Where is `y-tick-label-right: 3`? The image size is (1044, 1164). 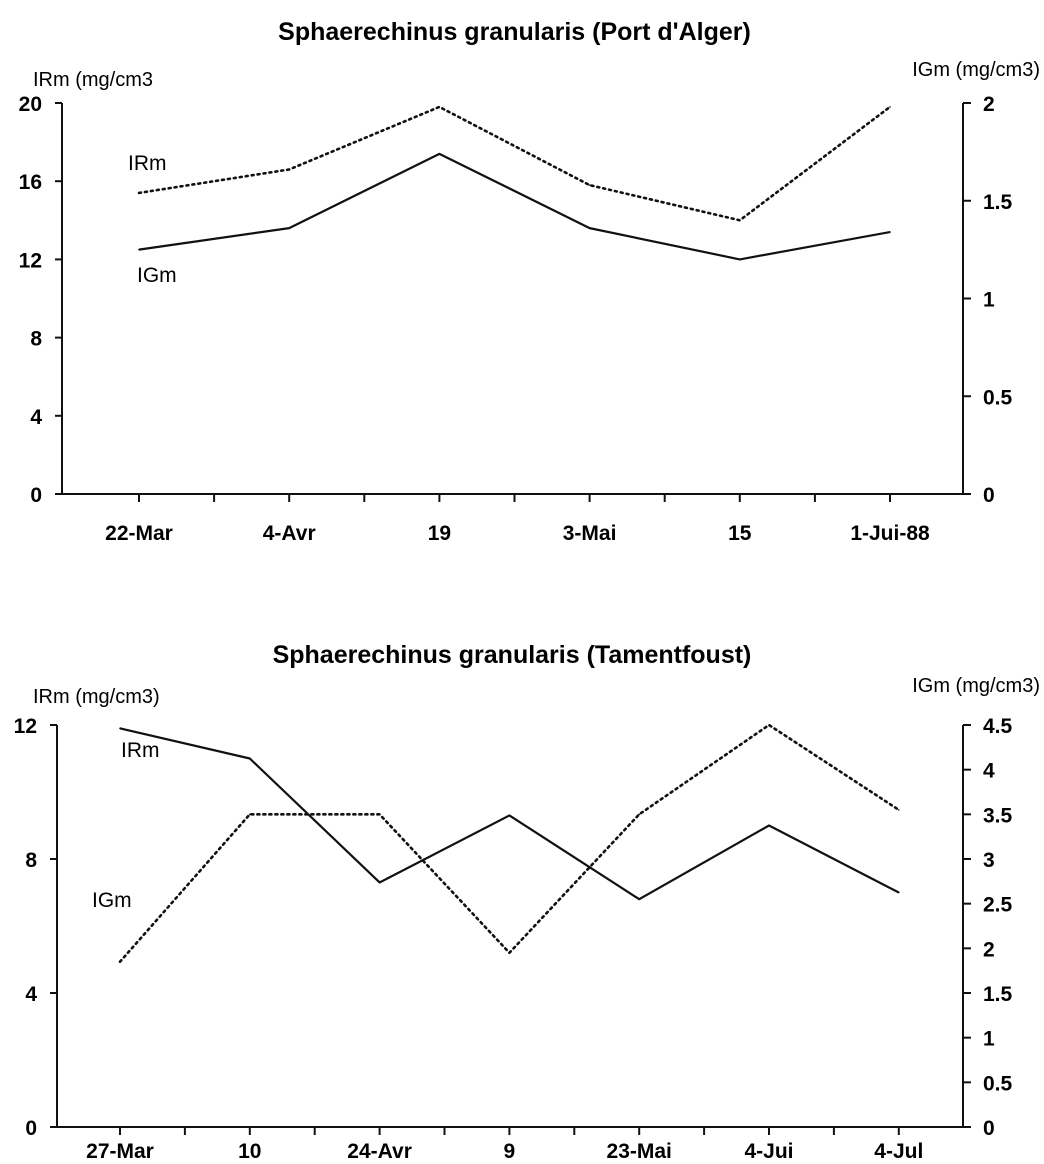 y-tick-label-right: 3 is located at coordinates (989, 860).